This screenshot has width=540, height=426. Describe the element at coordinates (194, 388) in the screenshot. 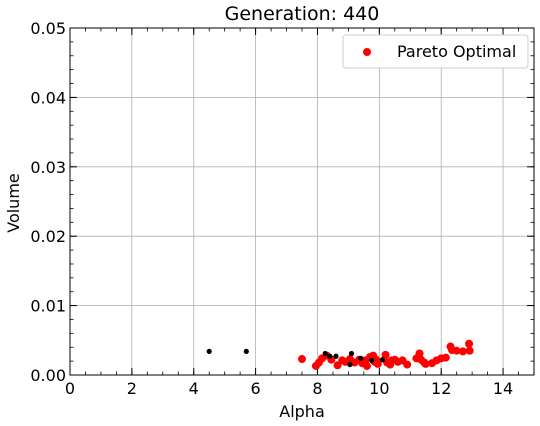

I see `x-tick-label: 4` at that location.